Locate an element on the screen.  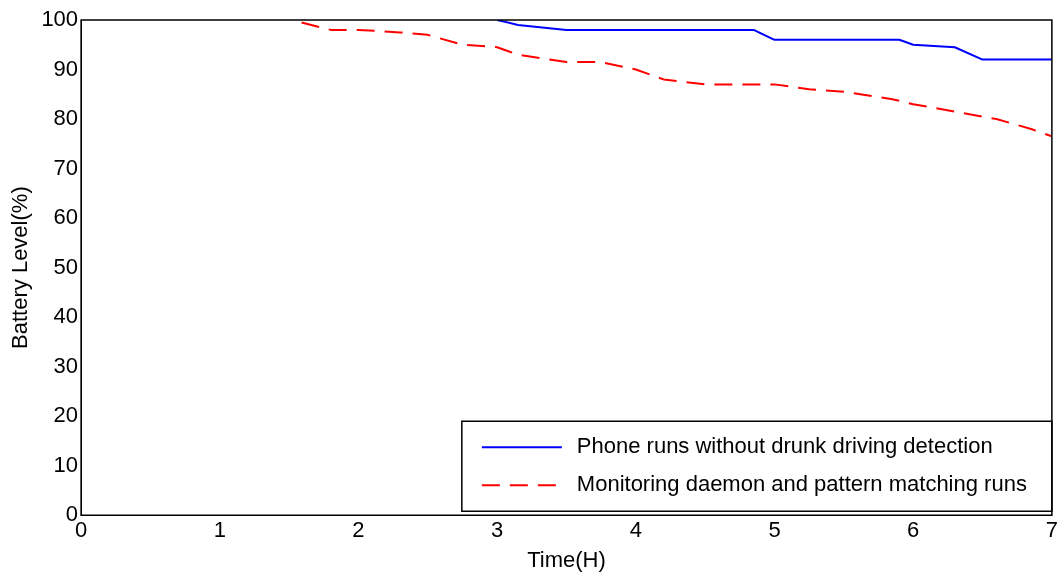
y-tick-label: 30 is located at coordinates (66, 365).